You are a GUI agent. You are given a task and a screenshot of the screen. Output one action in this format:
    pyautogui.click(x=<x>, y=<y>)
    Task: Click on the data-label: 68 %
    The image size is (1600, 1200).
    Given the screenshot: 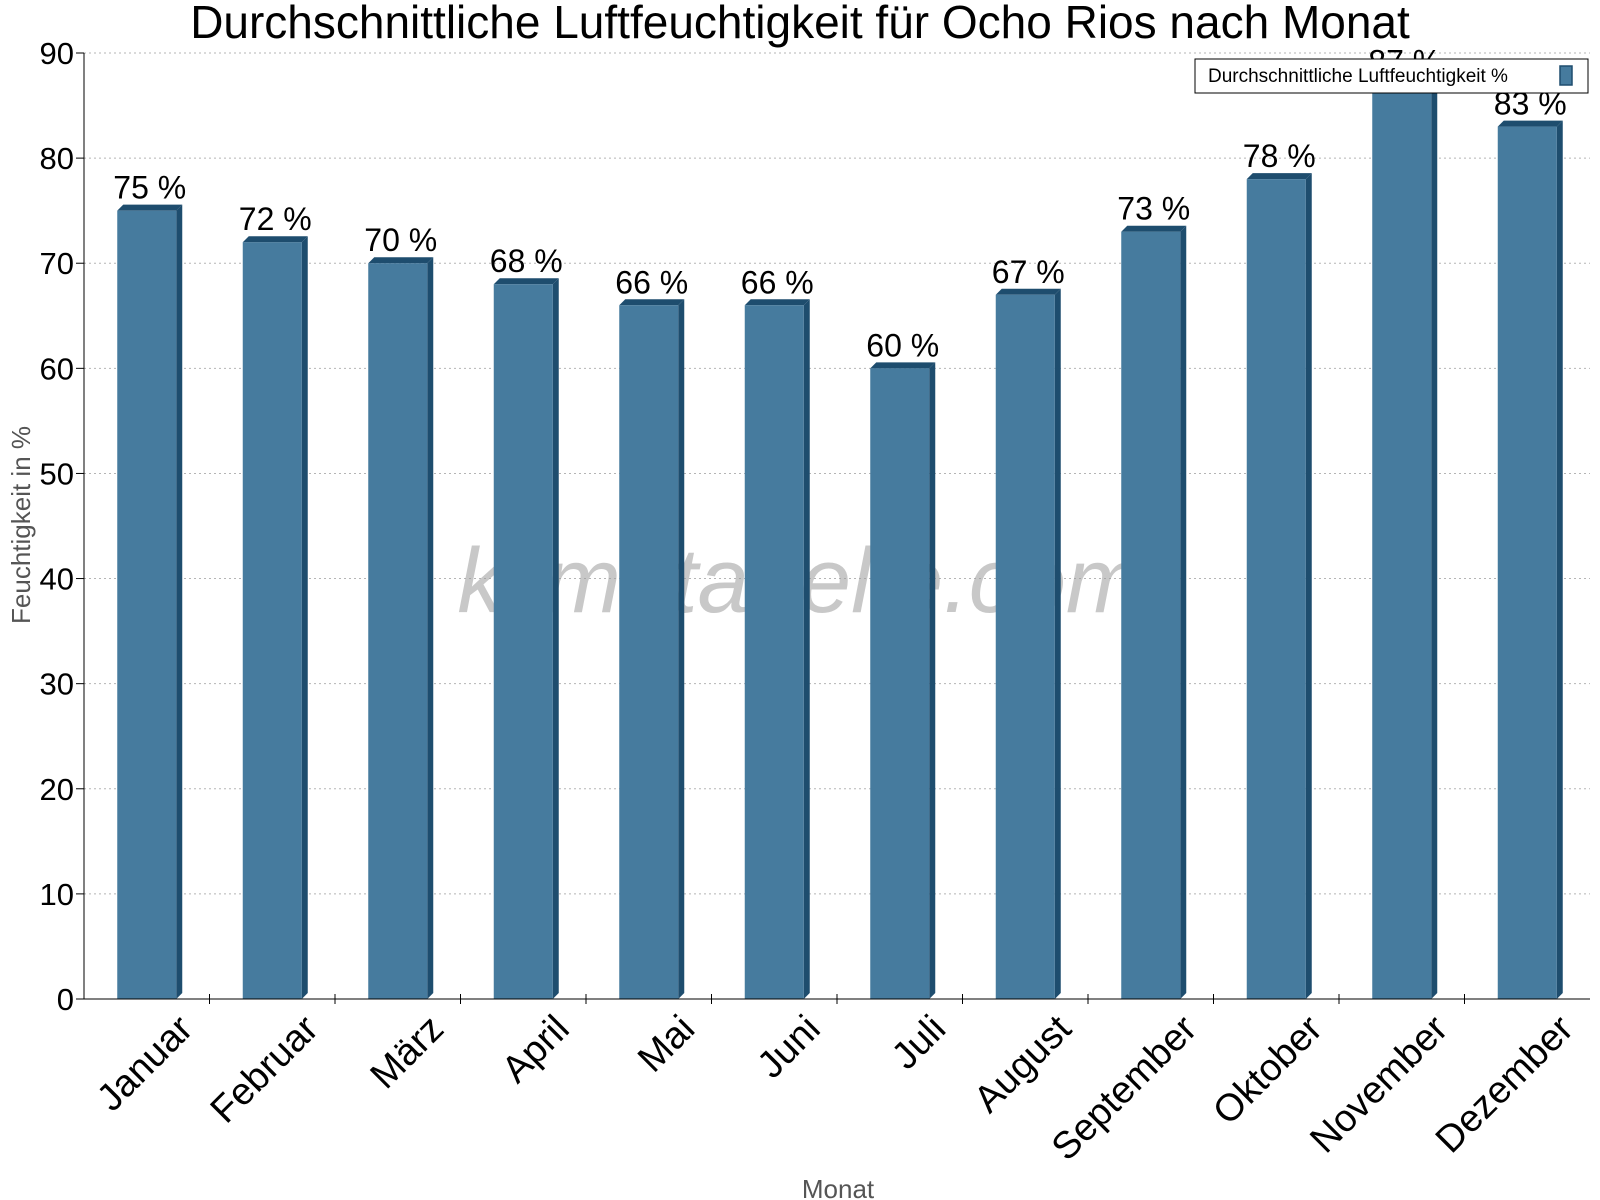 What is the action you would take?
    pyautogui.click(x=526, y=261)
    